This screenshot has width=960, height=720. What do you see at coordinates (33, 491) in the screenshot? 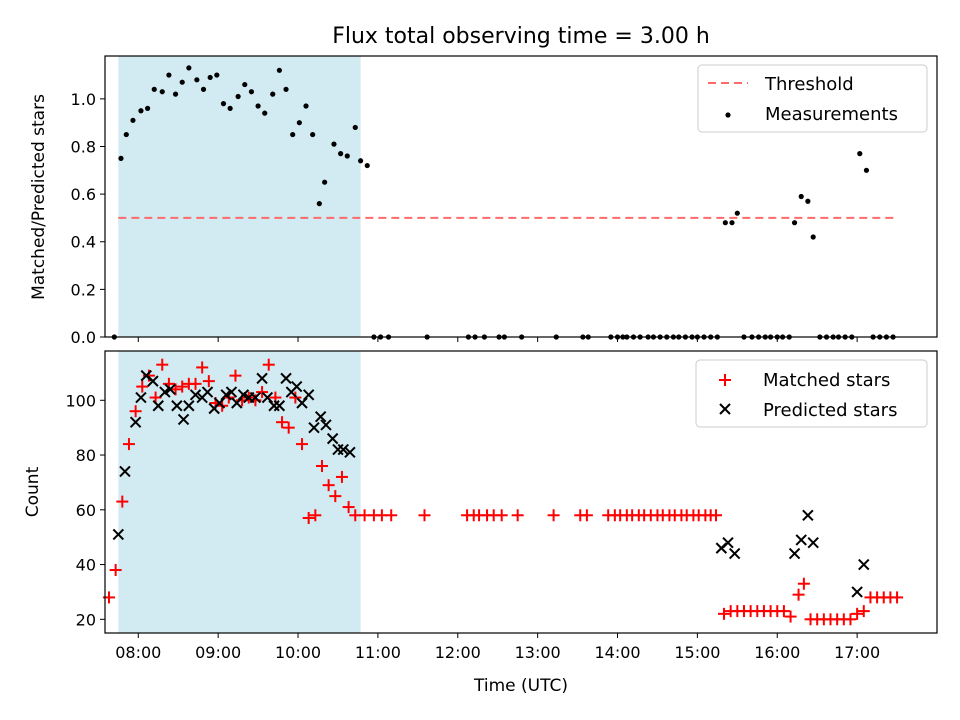
I see `bottom-y-axis-label: Count` at bounding box center [33, 491].